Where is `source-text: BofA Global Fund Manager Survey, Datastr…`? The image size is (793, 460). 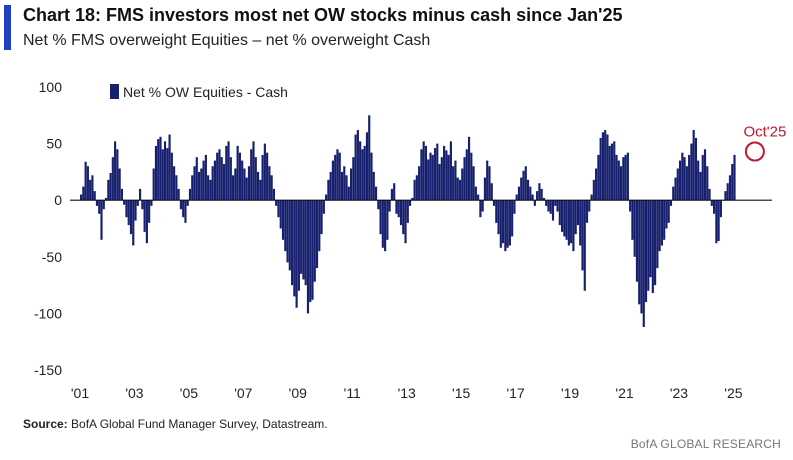 source-text: BofA Global Fund Manager Survey, Datastr… is located at coordinates (199, 424).